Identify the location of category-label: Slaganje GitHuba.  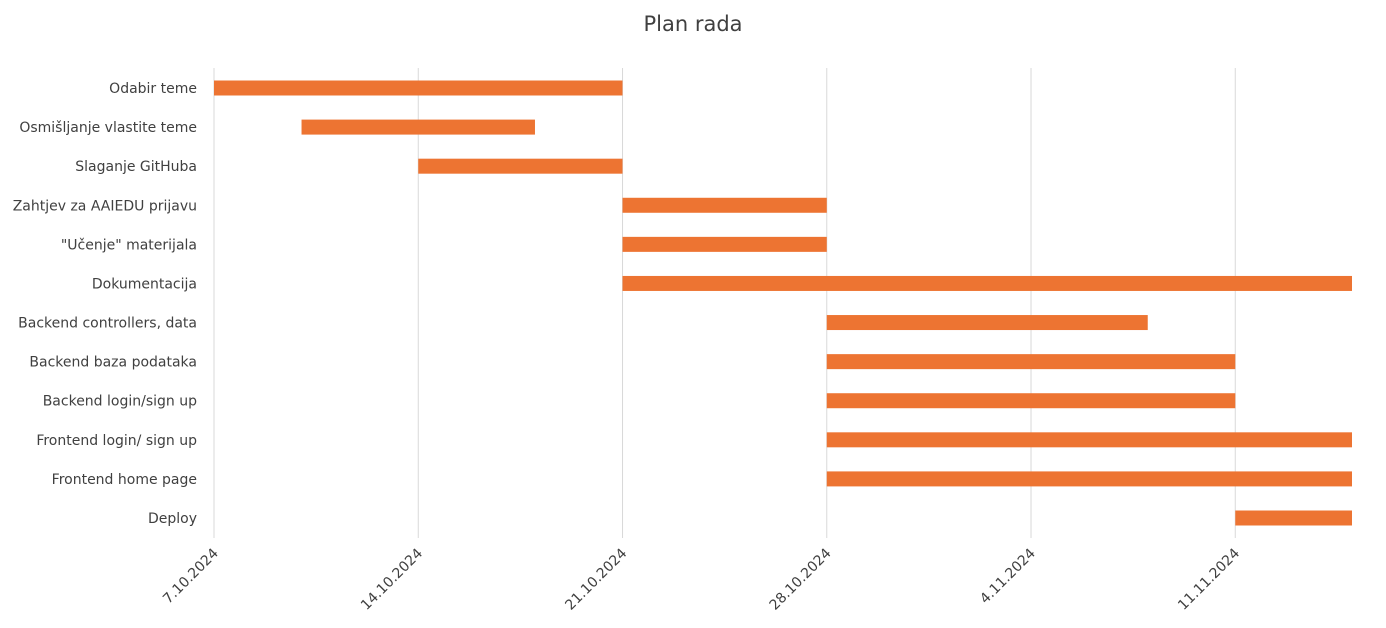
(136, 167).